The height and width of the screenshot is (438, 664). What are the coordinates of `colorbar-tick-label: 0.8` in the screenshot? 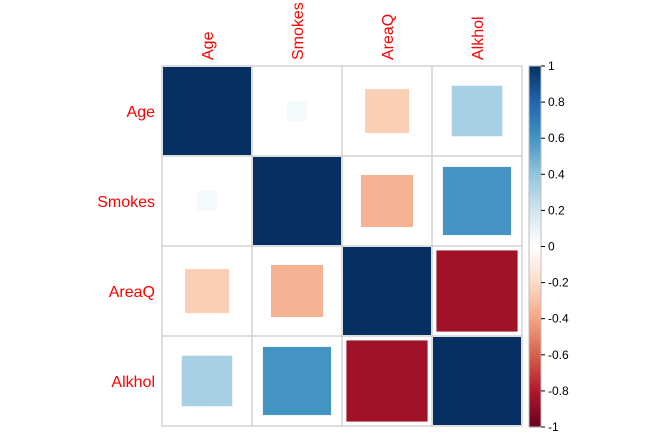 It's located at (556, 102).